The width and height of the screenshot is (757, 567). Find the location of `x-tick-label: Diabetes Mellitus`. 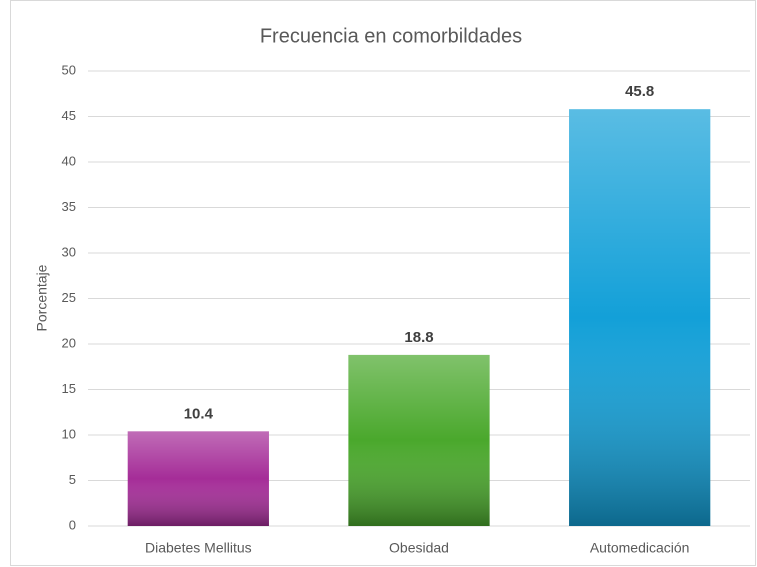

x-tick-label: Diabetes Mellitus is located at coordinates (198, 548).